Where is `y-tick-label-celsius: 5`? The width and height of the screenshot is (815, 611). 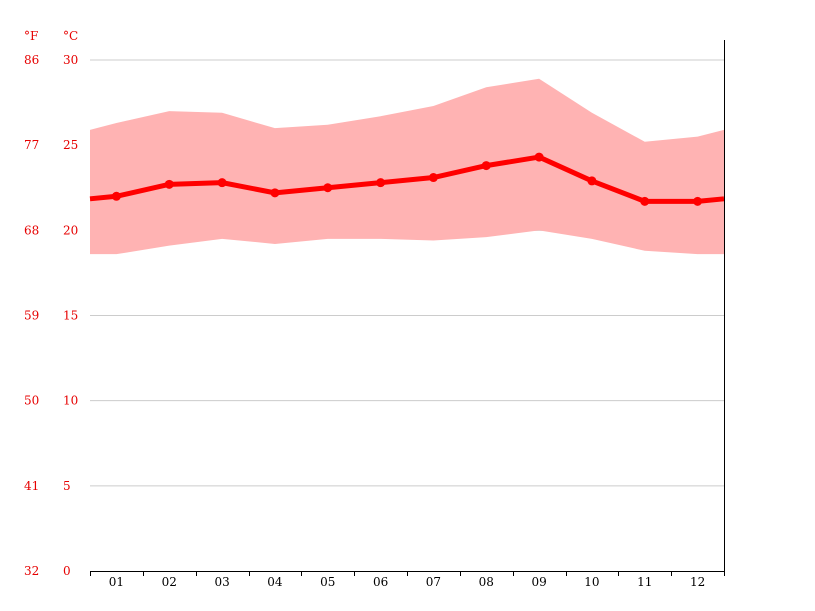
y-tick-label-celsius: 5 is located at coordinates (67, 486).